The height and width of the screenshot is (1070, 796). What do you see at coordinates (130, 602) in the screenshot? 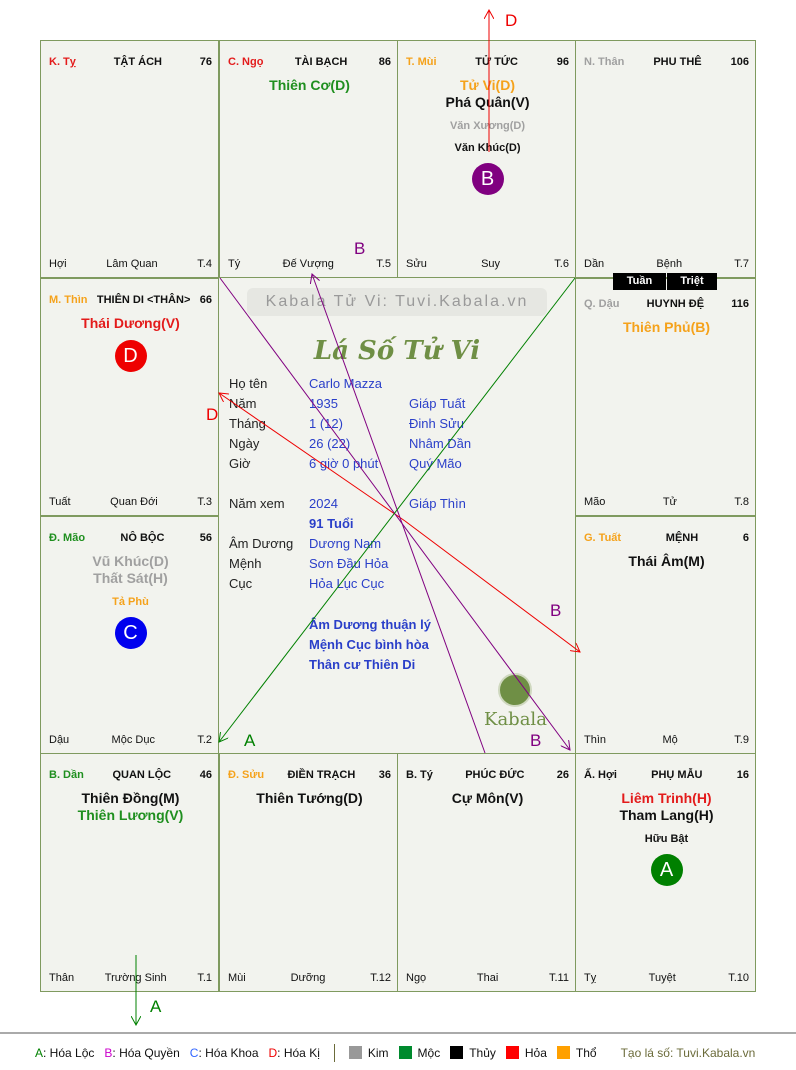
I see `minor-star: Tả Phù` at bounding box center [130, 602].